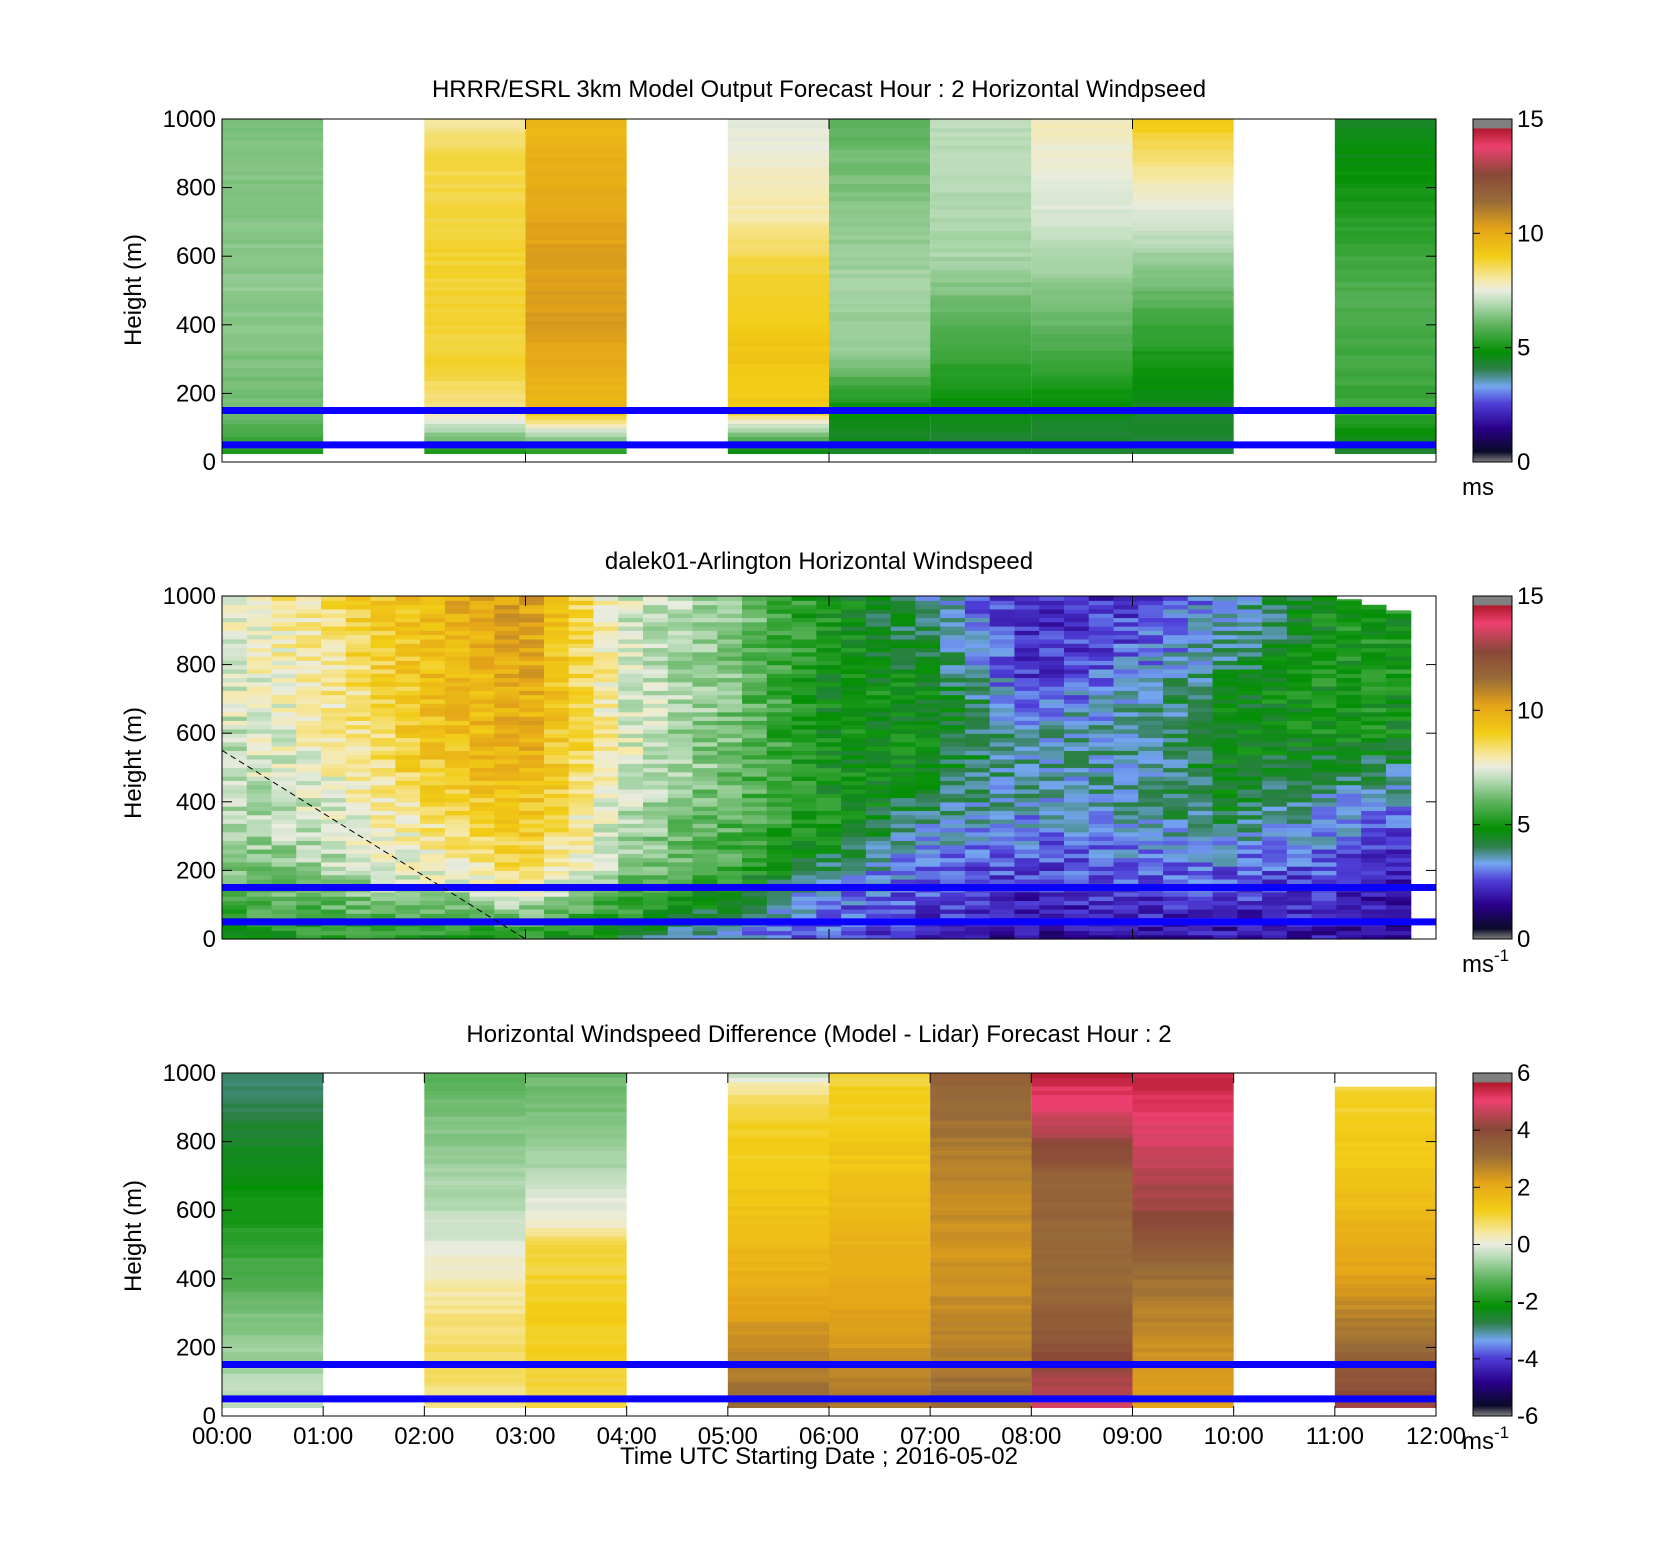 This screenshot has height=1561, width=1680. Describe the element at coordinates (196, 733) in the screenshot. I see `lidar-y-tick-label: 600` at that location.